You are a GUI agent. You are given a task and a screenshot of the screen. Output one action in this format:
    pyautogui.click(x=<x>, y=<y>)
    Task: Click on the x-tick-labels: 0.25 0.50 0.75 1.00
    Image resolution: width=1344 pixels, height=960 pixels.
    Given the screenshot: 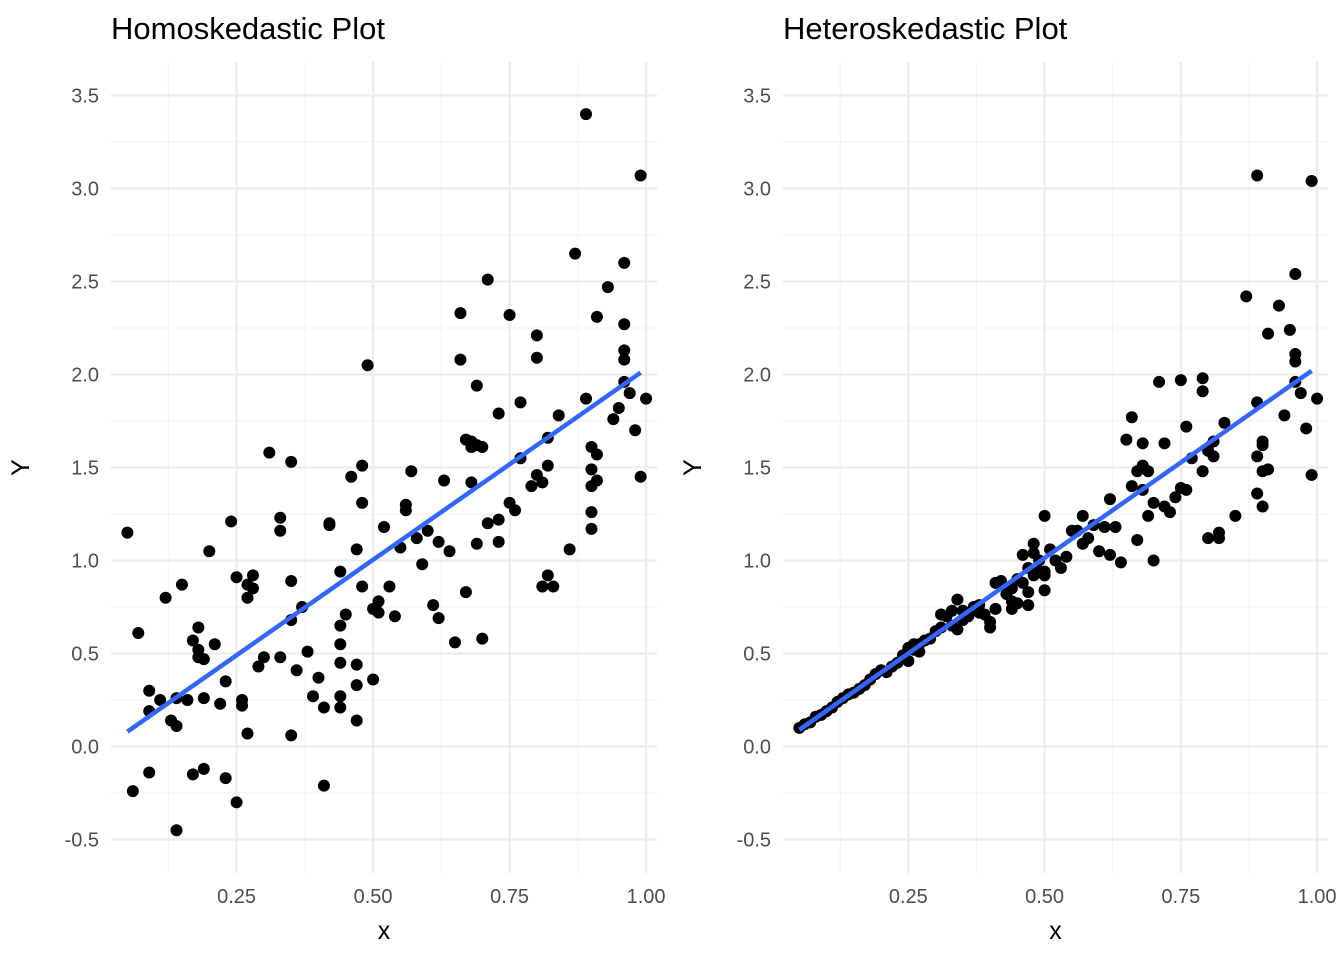 What is the action you would take?
    pyautogui.click(x=1113, y=897)
    